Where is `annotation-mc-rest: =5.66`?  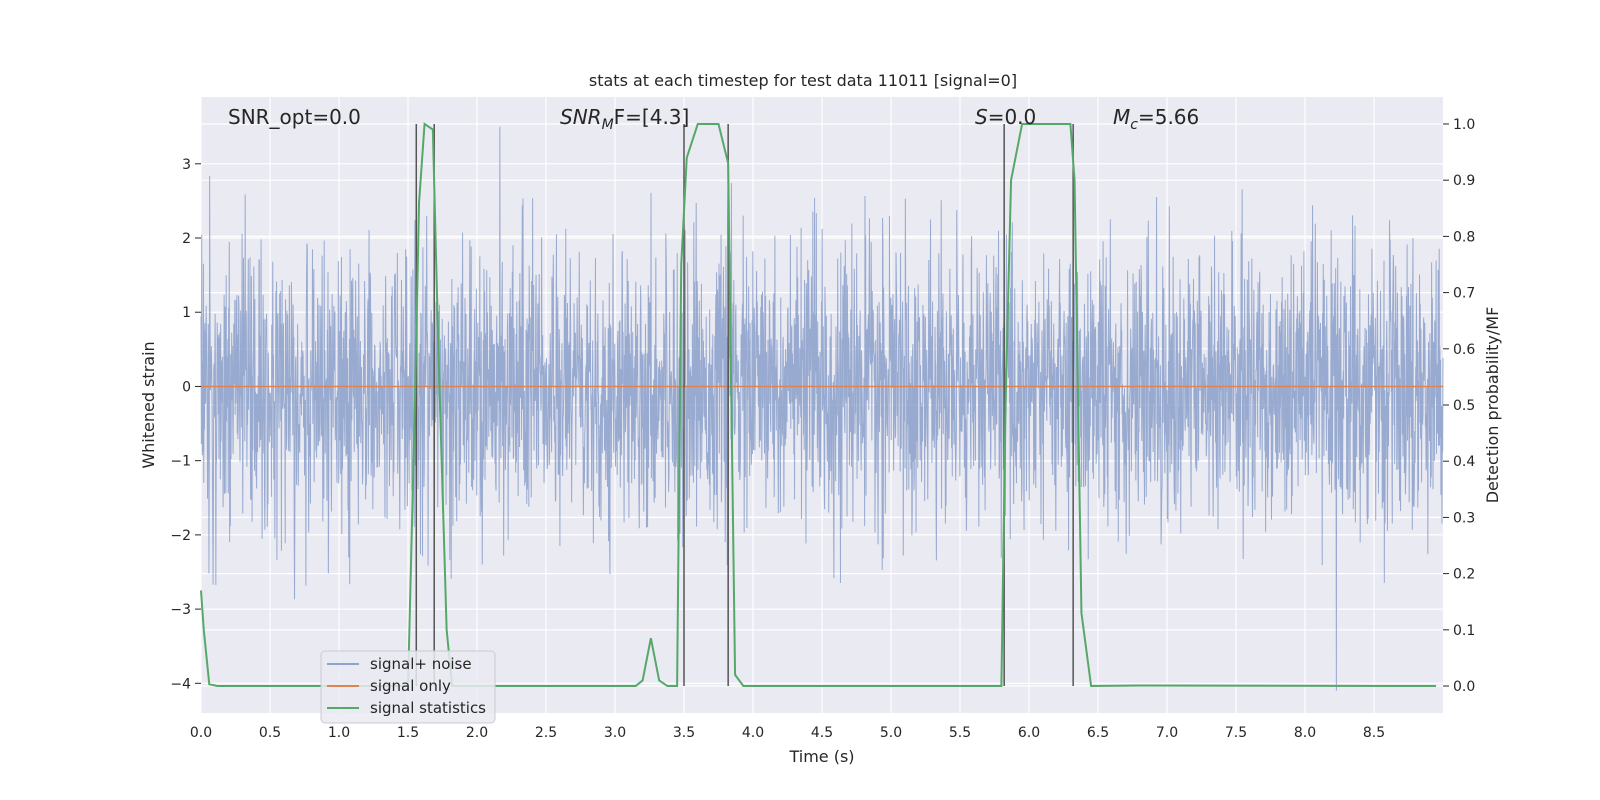 annotation-mc-rest: =5.66 is located at coordinates (1168, 117).